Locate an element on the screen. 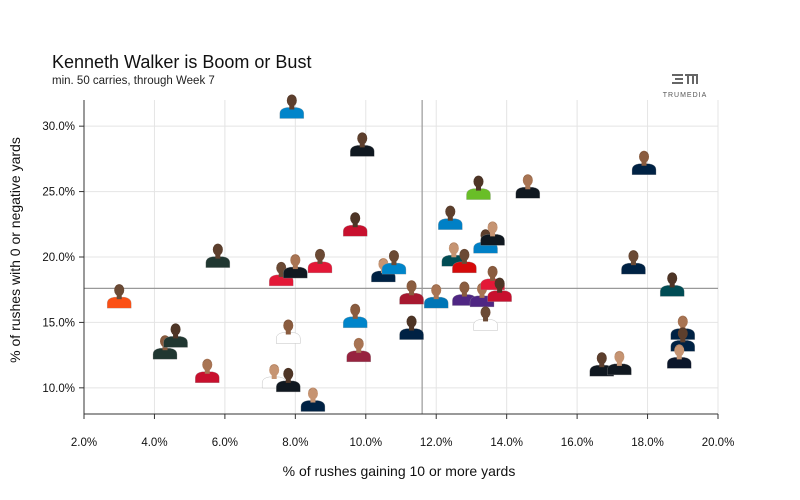 This screenshot has width=800, height=500. trumedia-logo: TRUMEDIA is located at coordinates (685, 85).